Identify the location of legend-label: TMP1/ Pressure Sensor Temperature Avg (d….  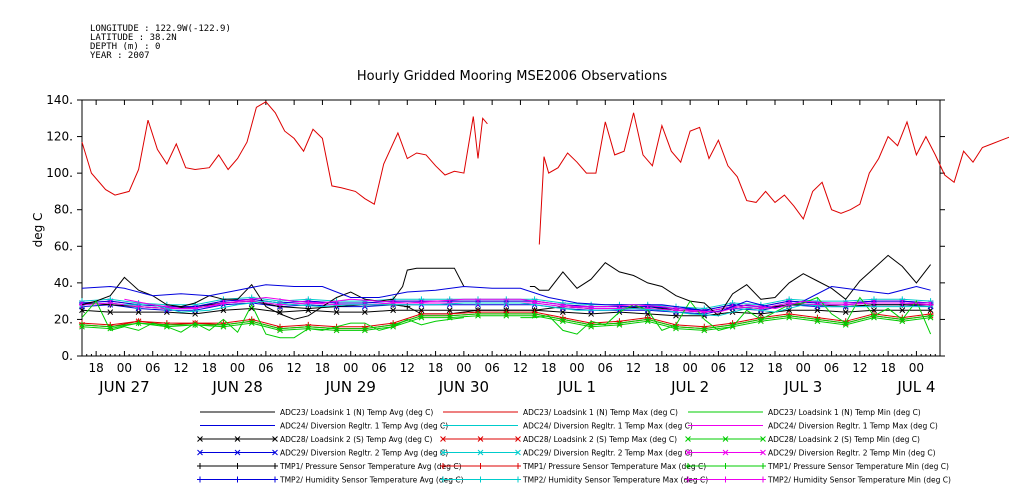
(370, 466).